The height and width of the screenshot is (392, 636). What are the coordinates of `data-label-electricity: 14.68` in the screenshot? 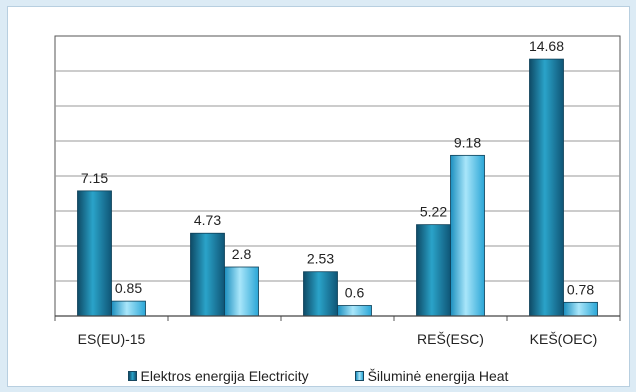 It's located at (546, 46).